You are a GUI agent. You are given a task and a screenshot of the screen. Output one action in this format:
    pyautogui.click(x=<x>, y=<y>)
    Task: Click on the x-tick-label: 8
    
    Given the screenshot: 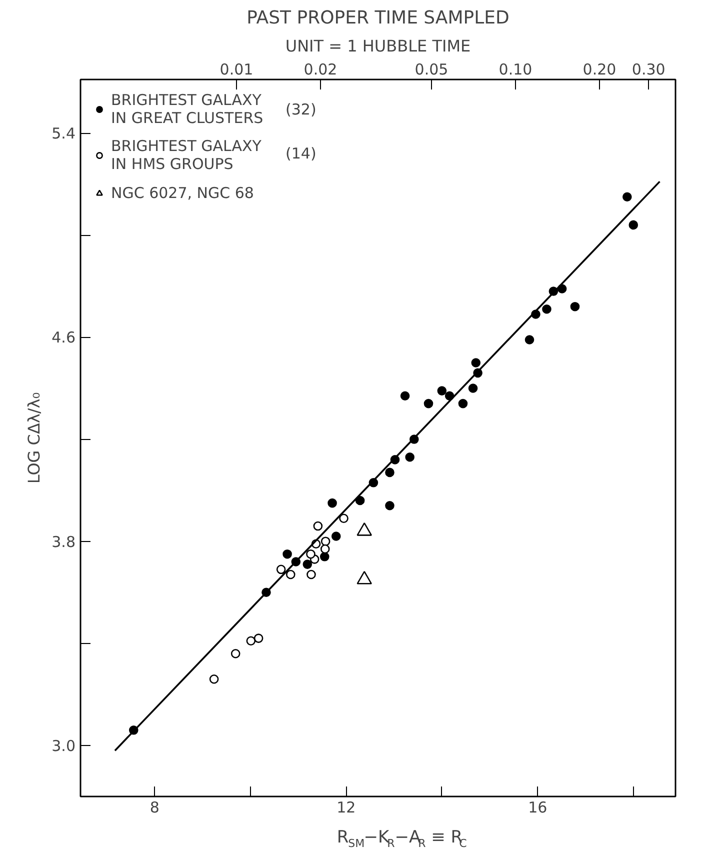 What is the action you would take?
    pyautogui.click(x=155, y=807)
    